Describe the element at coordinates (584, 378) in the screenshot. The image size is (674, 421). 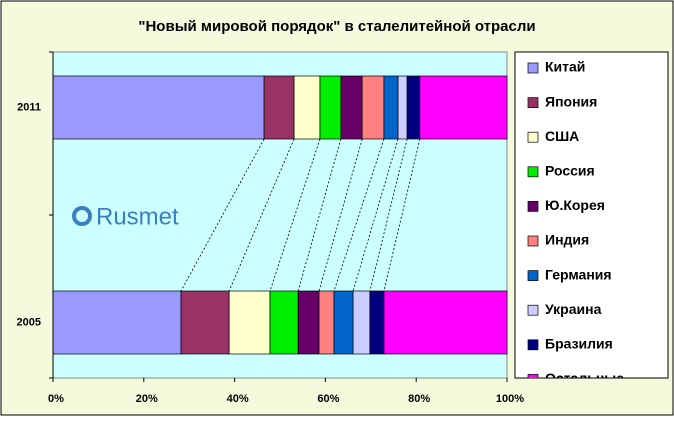
I see `legend-label: Остальные` at that location.